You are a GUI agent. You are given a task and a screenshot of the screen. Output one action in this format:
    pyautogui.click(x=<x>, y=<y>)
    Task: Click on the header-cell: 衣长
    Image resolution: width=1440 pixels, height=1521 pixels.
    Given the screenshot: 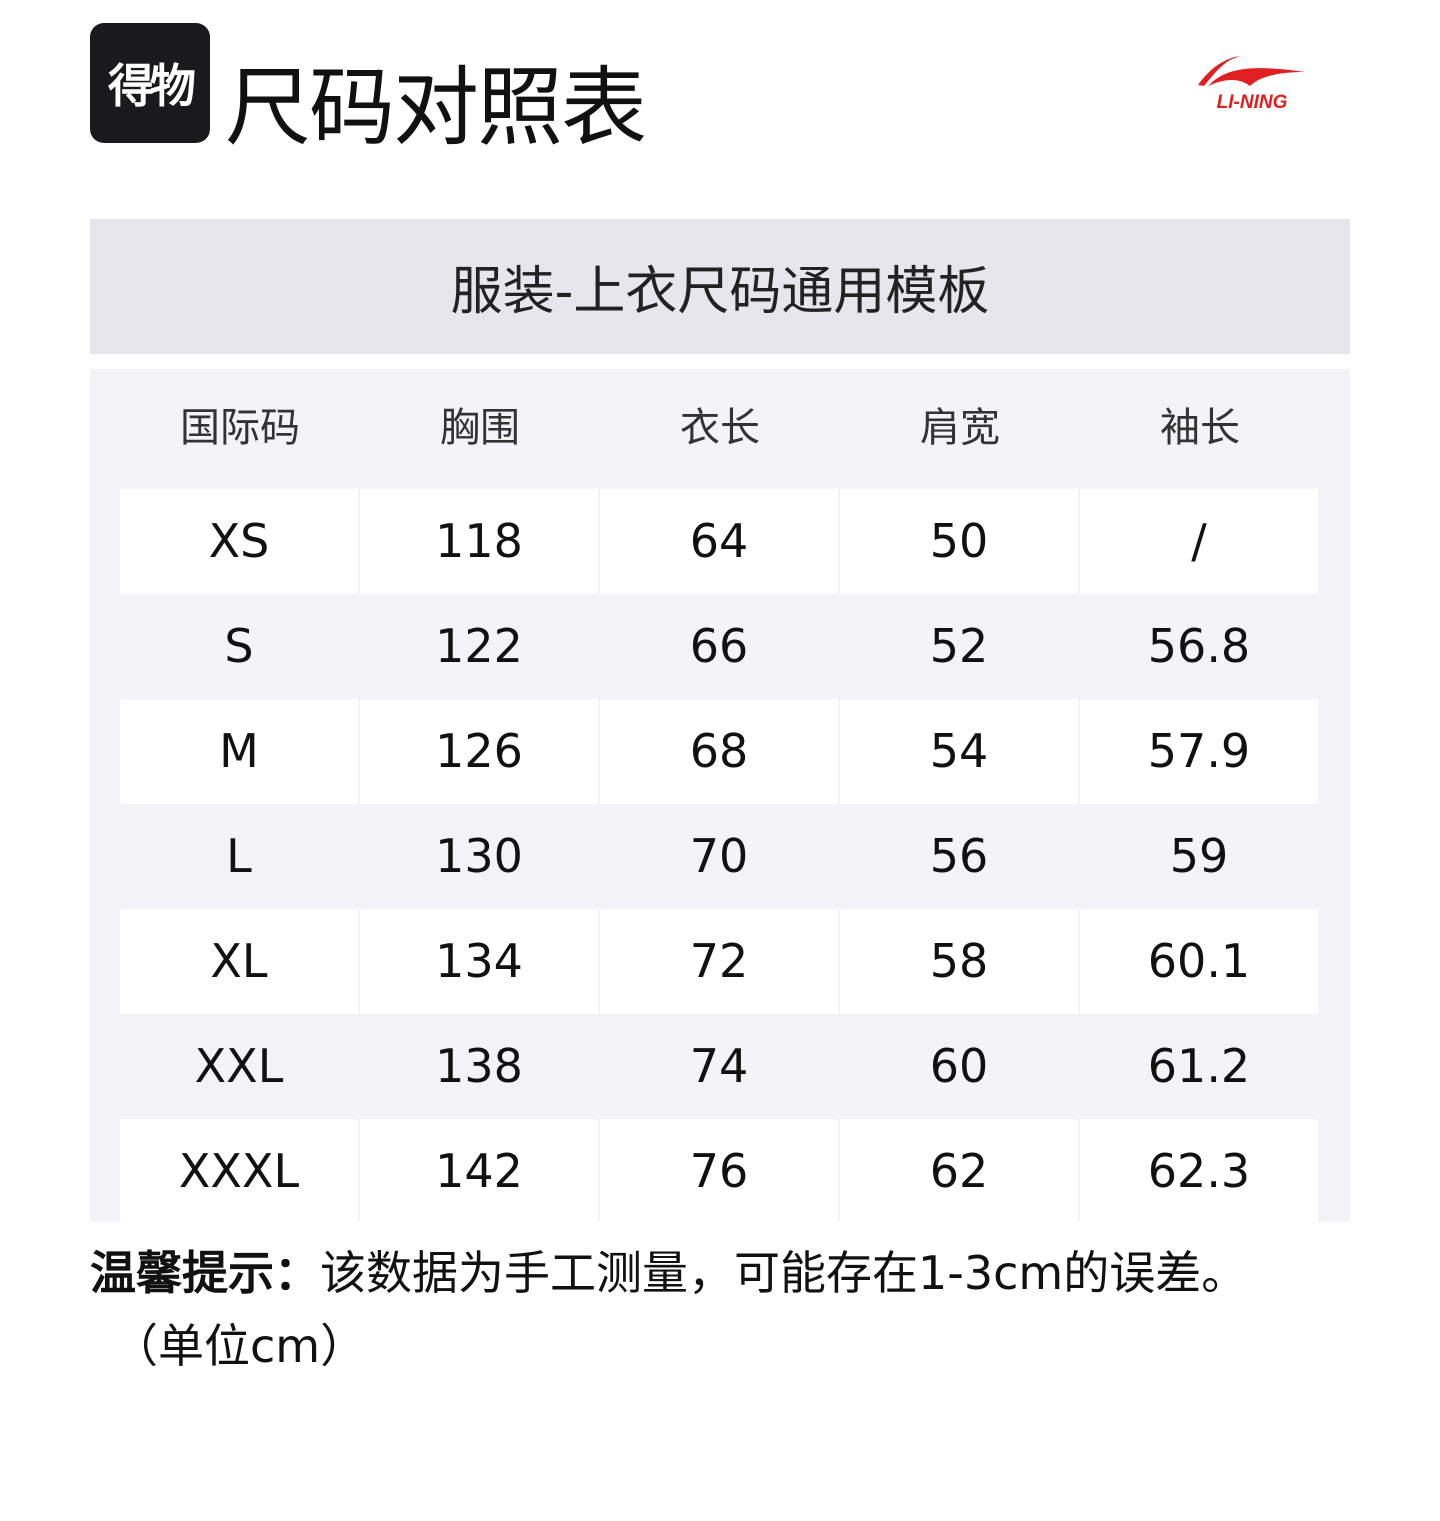 What is the action you would take?
    pyautogui.click(x=720, y=428)
    